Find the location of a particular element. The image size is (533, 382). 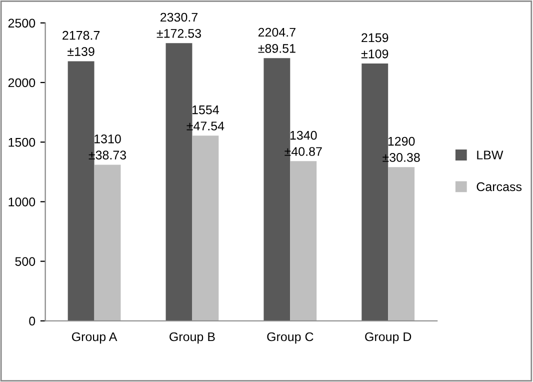

data-label: 2159 ±109 is located at coordinates (374, 45).